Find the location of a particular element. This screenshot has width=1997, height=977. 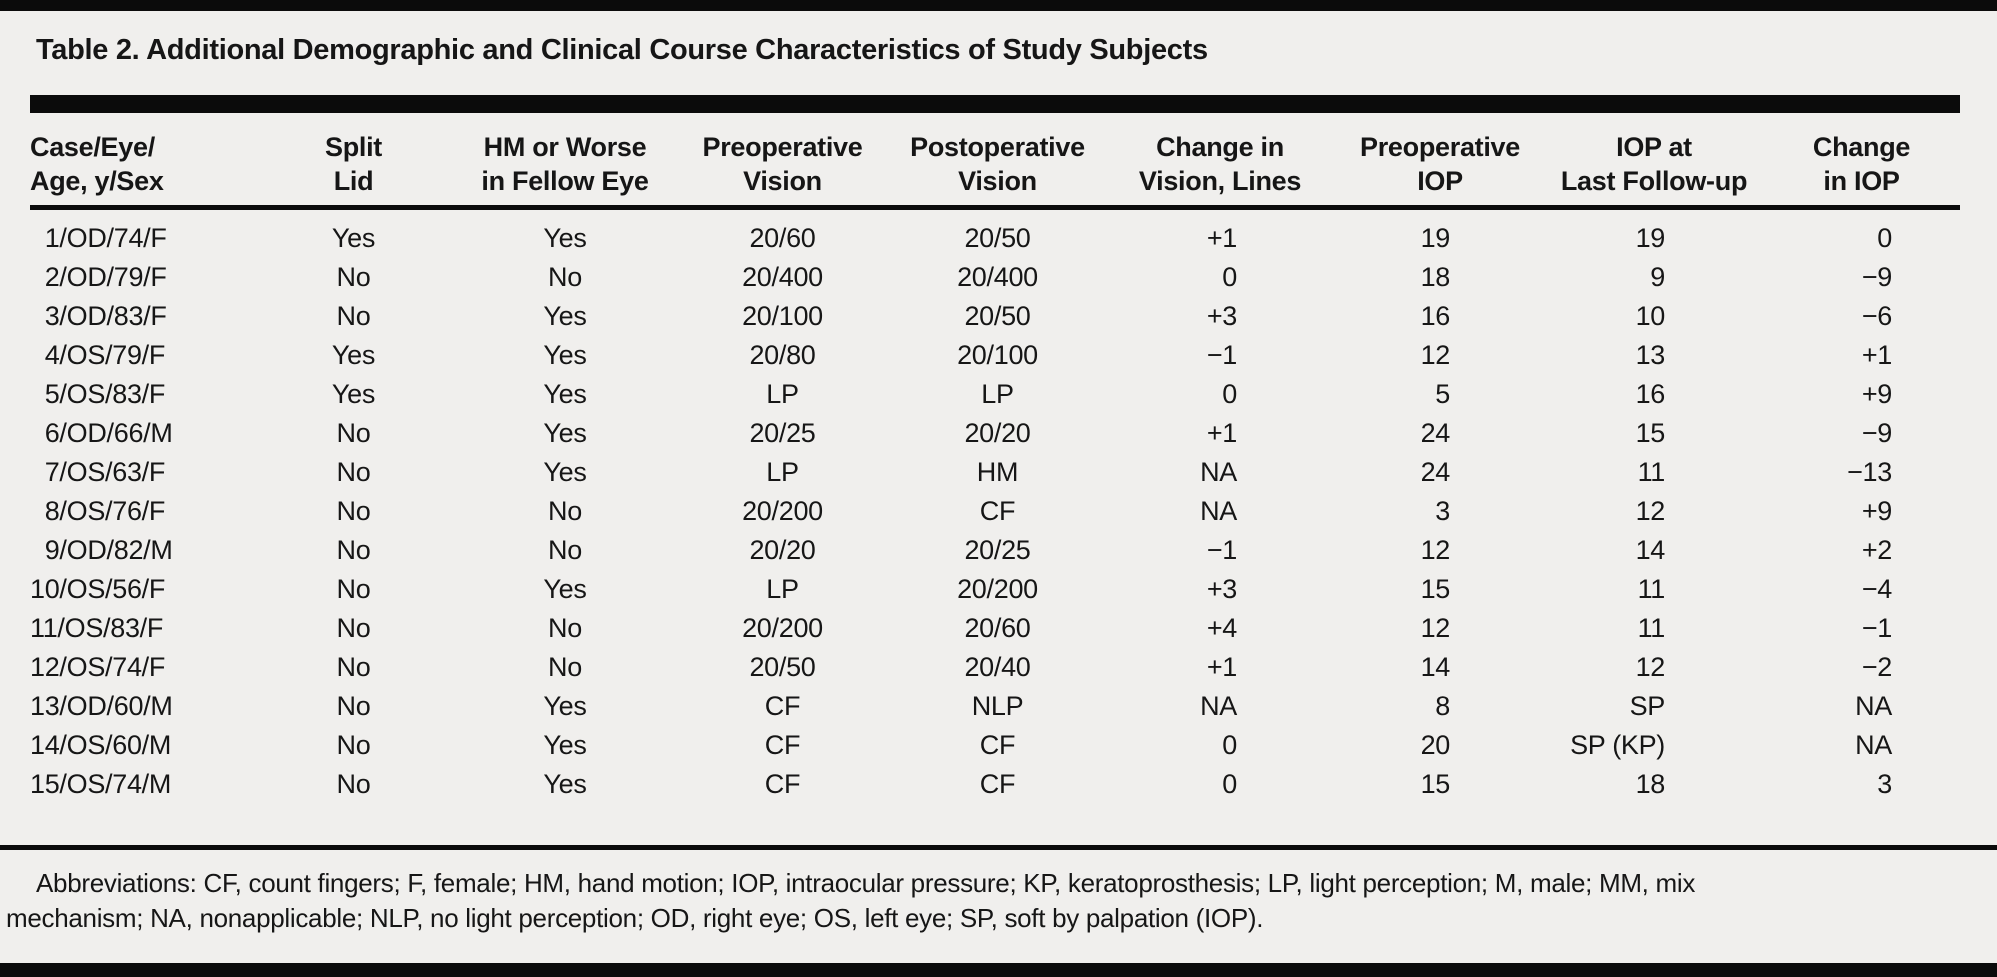

table-cell: −1 is located at coordinates (1221, 550).